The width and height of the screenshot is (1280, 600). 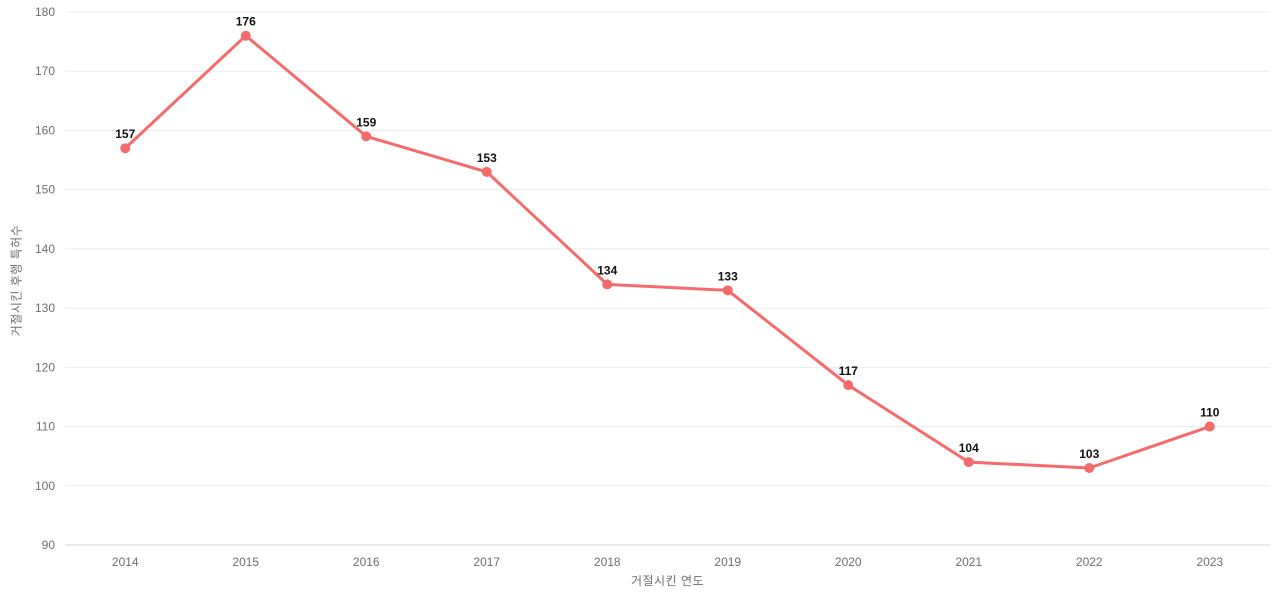 What do you see at coordinates (667, 581) in the screenshot?
I see `x-axis-title: 거절시킨 연도` at bounding box center [667, 581].